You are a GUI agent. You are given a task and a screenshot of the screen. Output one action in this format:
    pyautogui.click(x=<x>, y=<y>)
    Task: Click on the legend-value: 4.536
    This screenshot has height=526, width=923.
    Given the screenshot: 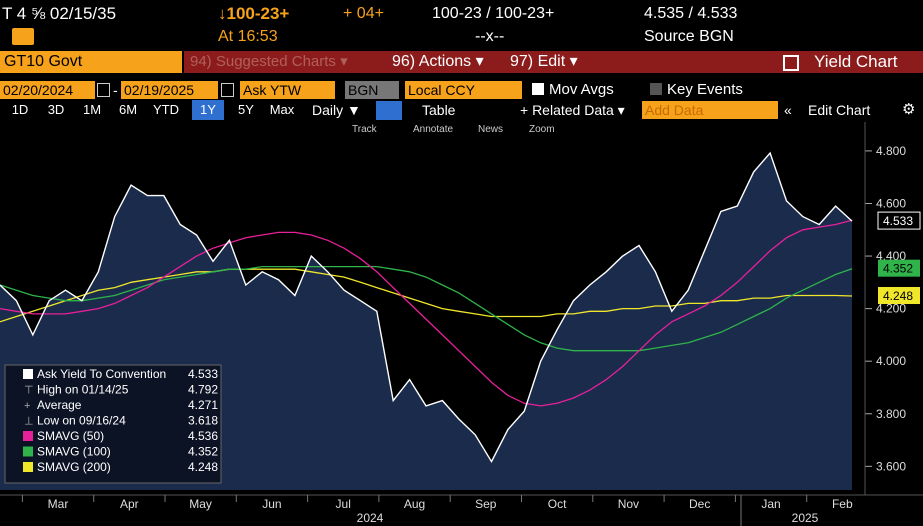 What is the action you would take?
    pyautogui.click(x=203, y=436)
    